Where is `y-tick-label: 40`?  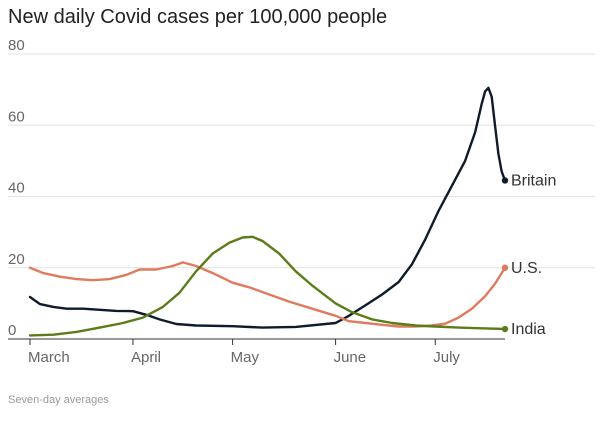
y-tick-label: 40 is located at coordinates (16, 188).